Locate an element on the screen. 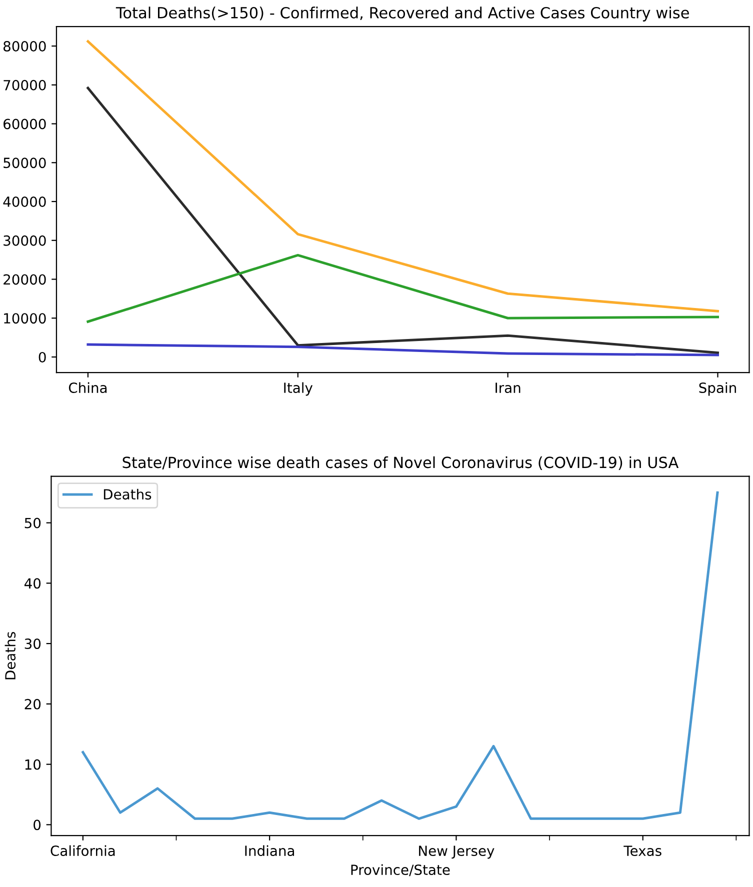  chart-title: Total Deaths(>150) - Confirmed, Recovered and Active Cases Country wise is located at coordinates (402, 14).